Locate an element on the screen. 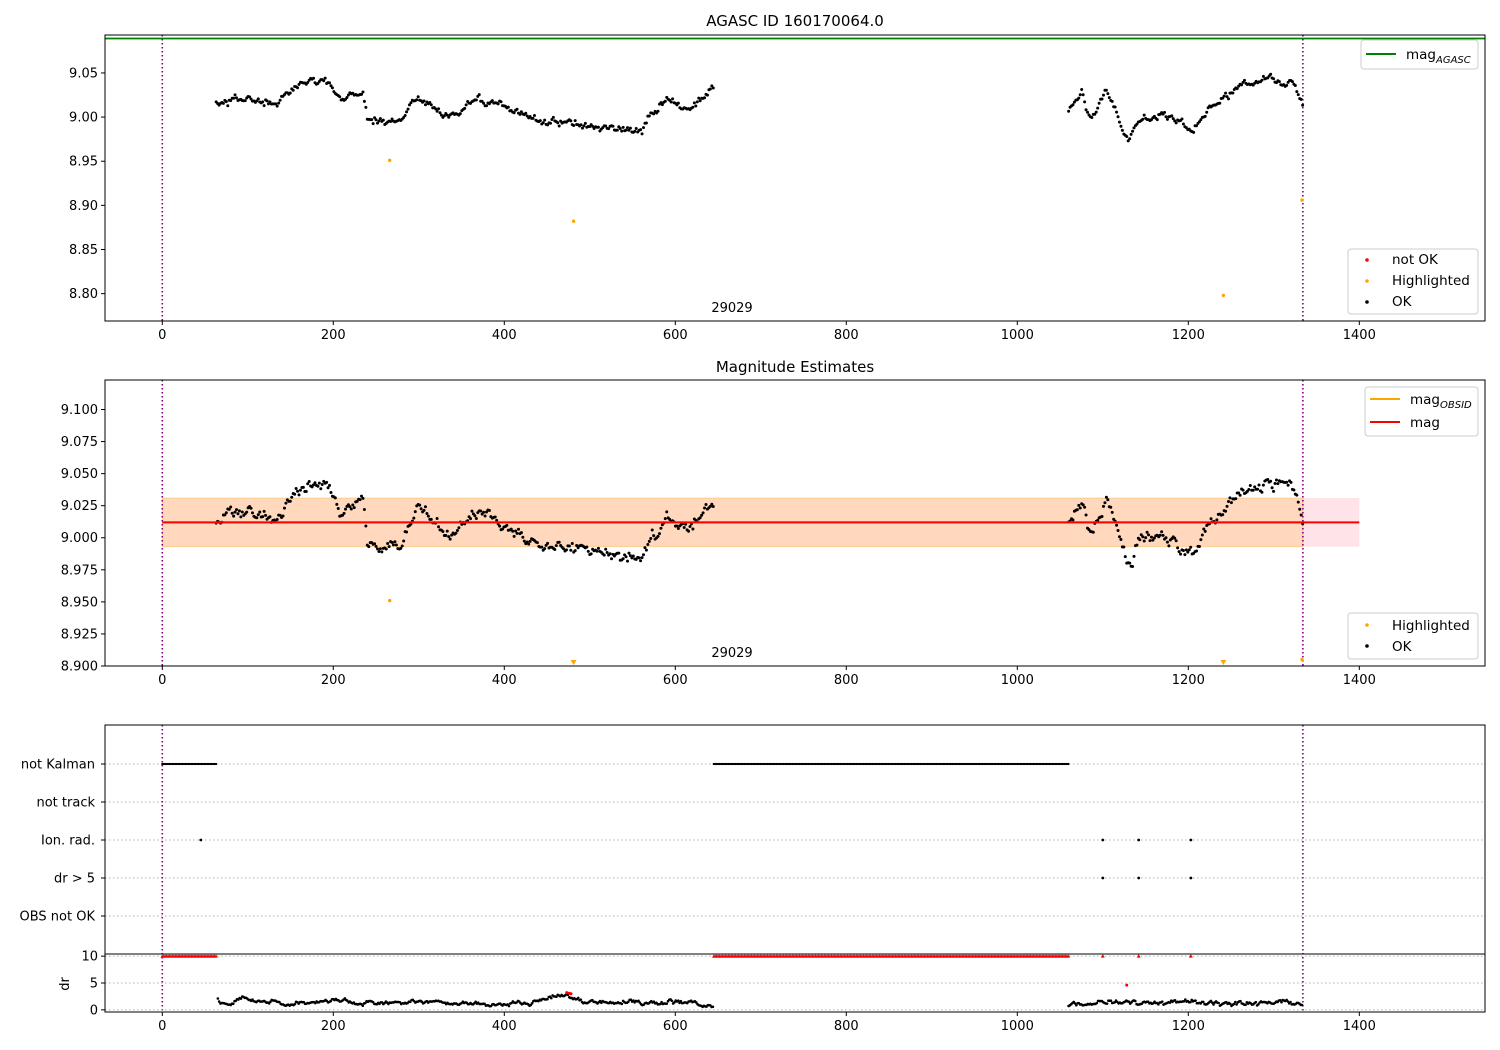 The image size is (1500, 1050). not-ok-legend-marker is located at coordinates (1367, 260).